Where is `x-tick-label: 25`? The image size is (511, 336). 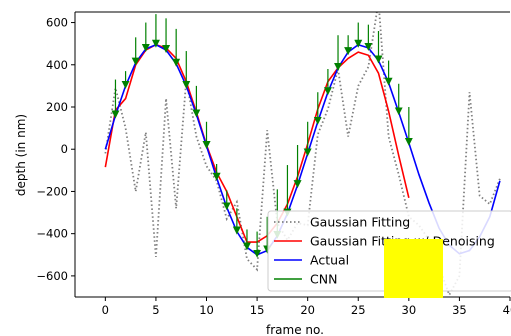
x-tick-label: 25 is located at coordinates (358, 310).